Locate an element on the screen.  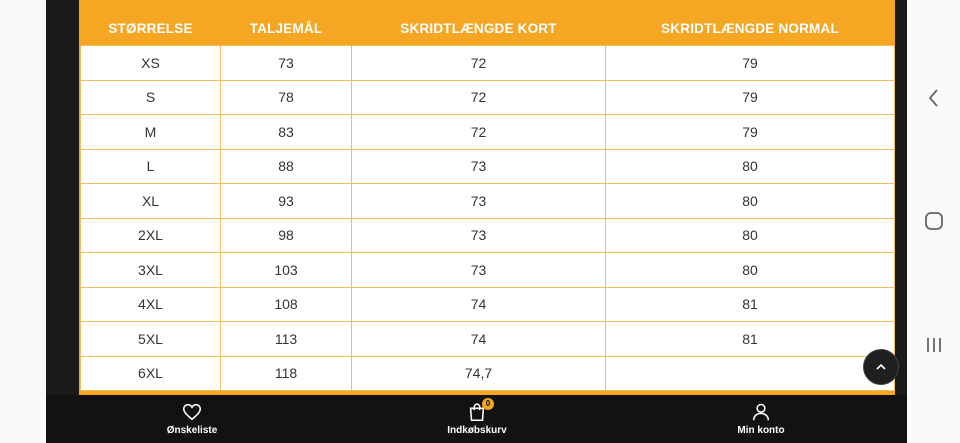
system-recents-button is located at coordinates (934, 345).